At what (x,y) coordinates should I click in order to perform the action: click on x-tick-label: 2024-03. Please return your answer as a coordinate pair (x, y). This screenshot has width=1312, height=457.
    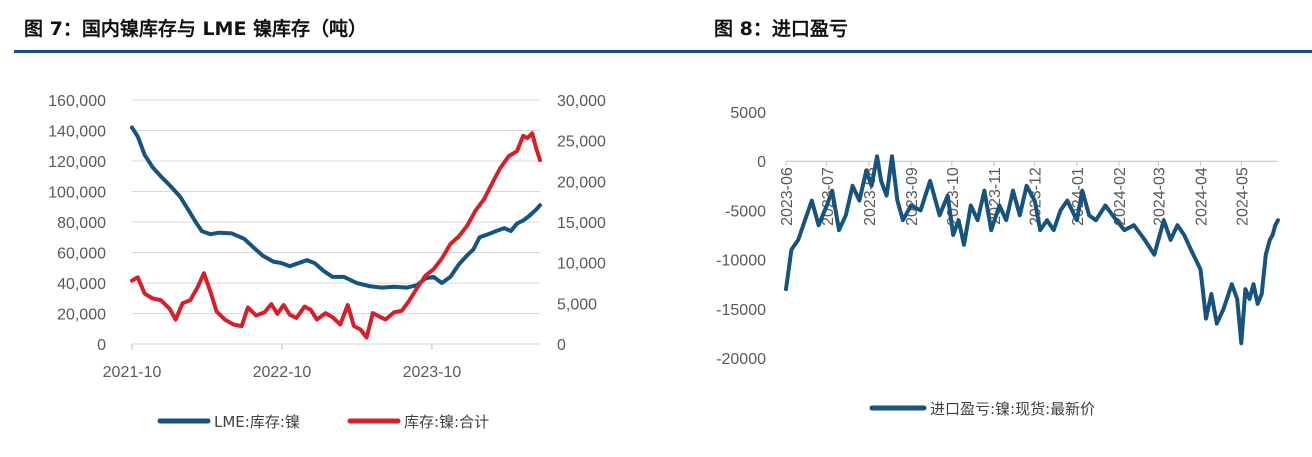
    Looking at the image, I should click on (1159, 196).